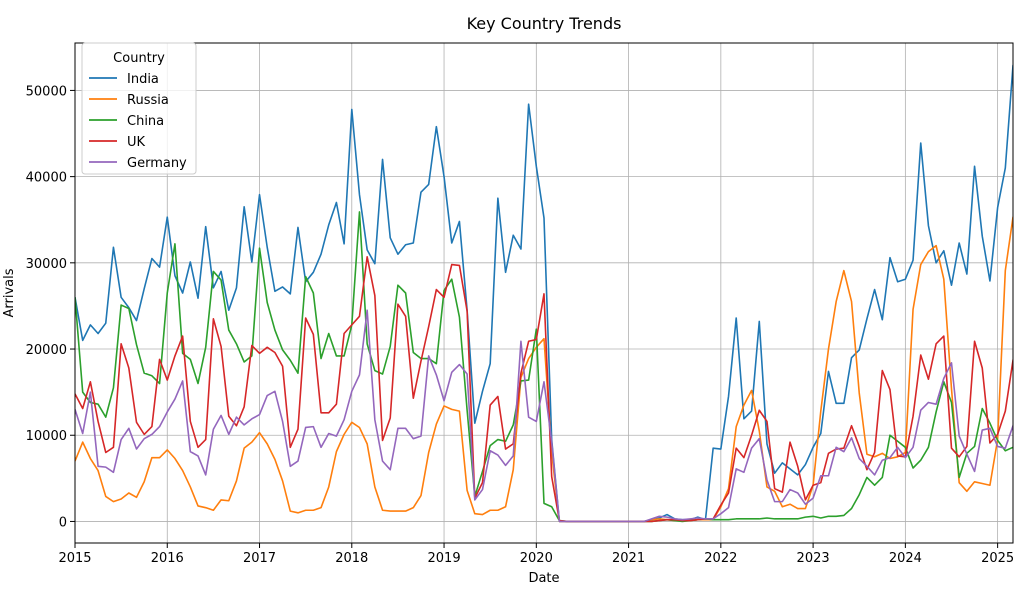 This screenshot has width=1028, height=600. What do you see at coordinates (143, 79) in the screenshot?
I see `legend-label-india: India` at bounding box center [143, 79].